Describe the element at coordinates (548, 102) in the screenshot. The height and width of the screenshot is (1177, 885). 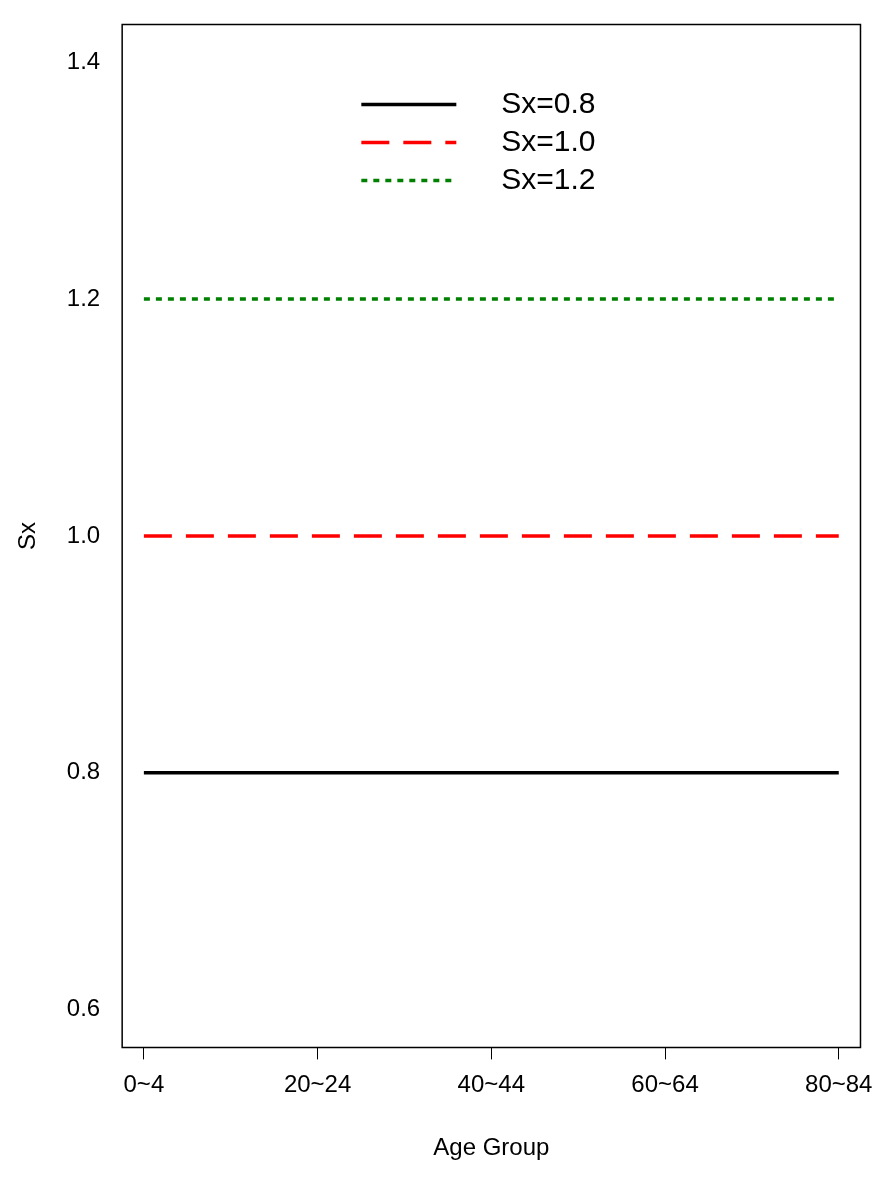
I see `legend-label: Sx=0.8` at that location.